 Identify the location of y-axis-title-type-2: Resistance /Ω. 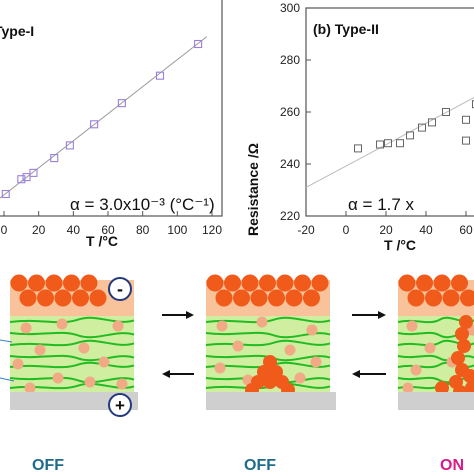
(253, 189).